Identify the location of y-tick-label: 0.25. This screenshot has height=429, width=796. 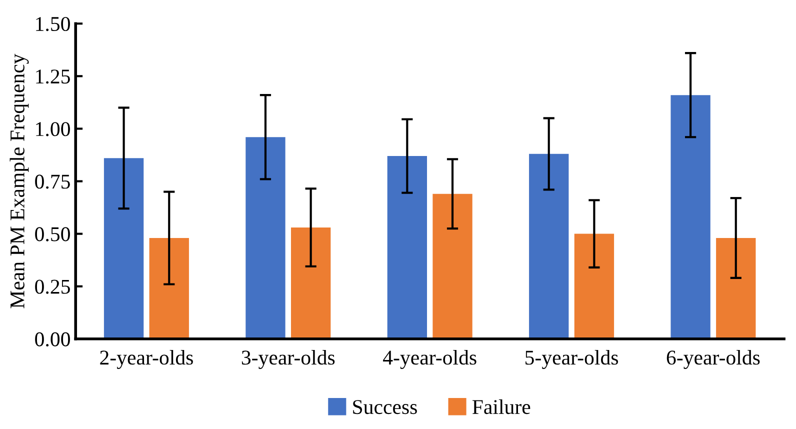
(52, 287).